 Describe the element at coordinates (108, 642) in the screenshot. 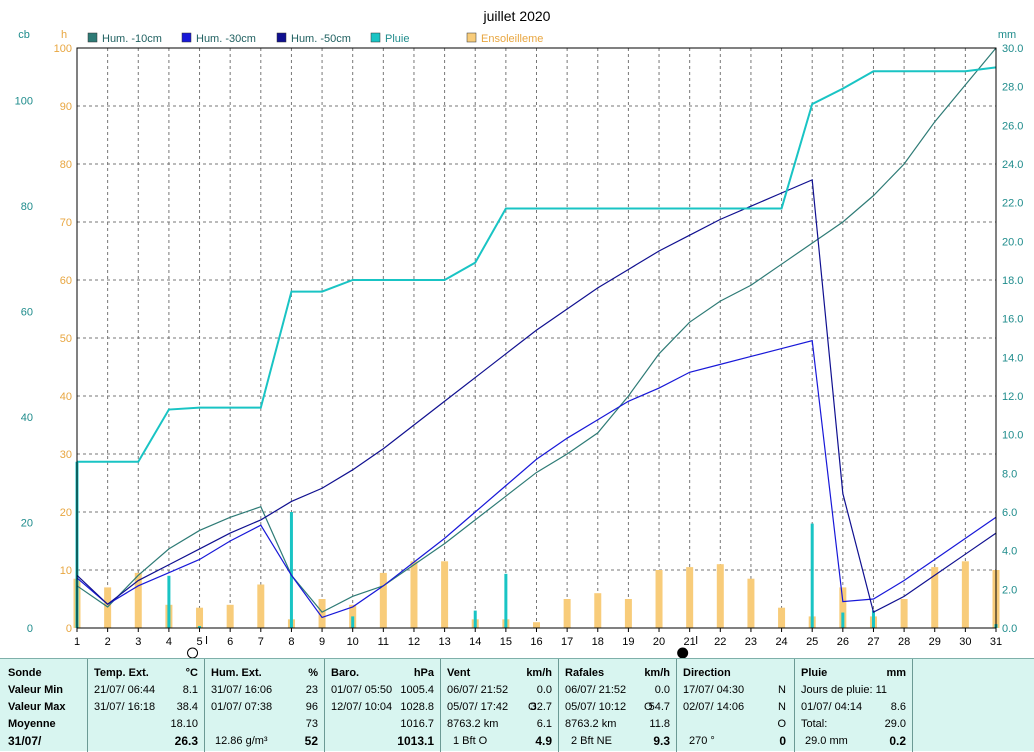

I see `x-tick-label: 2` at that location.